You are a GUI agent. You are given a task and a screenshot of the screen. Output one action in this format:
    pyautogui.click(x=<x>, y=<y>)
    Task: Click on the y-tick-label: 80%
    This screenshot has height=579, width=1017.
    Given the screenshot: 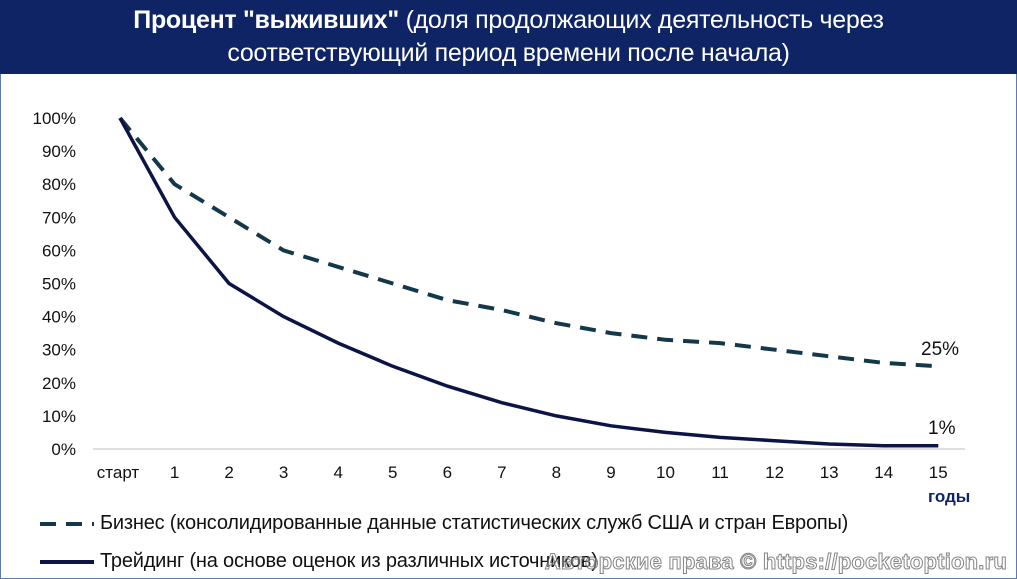 What is the action you would take?
    pyautogui.click(x=59, y=184)
    